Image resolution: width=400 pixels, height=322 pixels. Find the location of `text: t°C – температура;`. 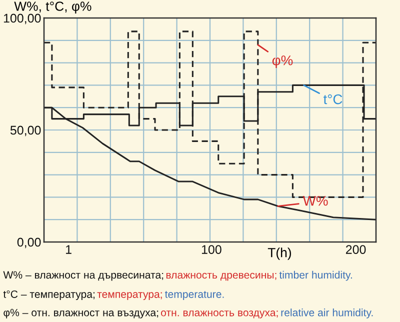

text: t°C – температура; is located at coordinates (48, 295).